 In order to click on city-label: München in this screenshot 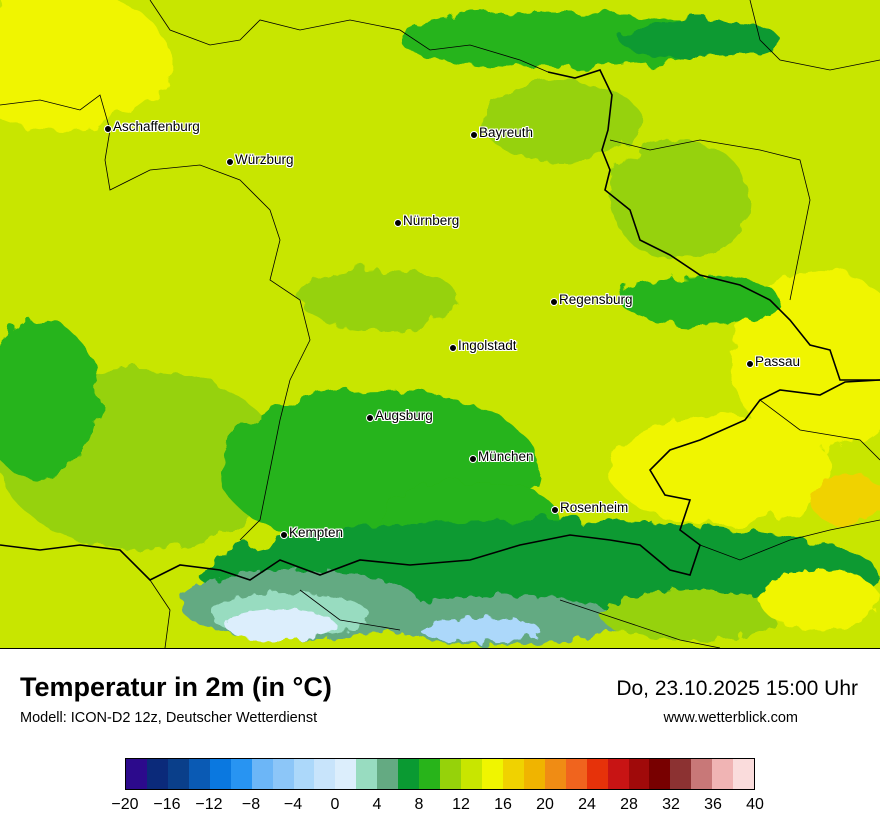, I will do `click(506, 456)`.